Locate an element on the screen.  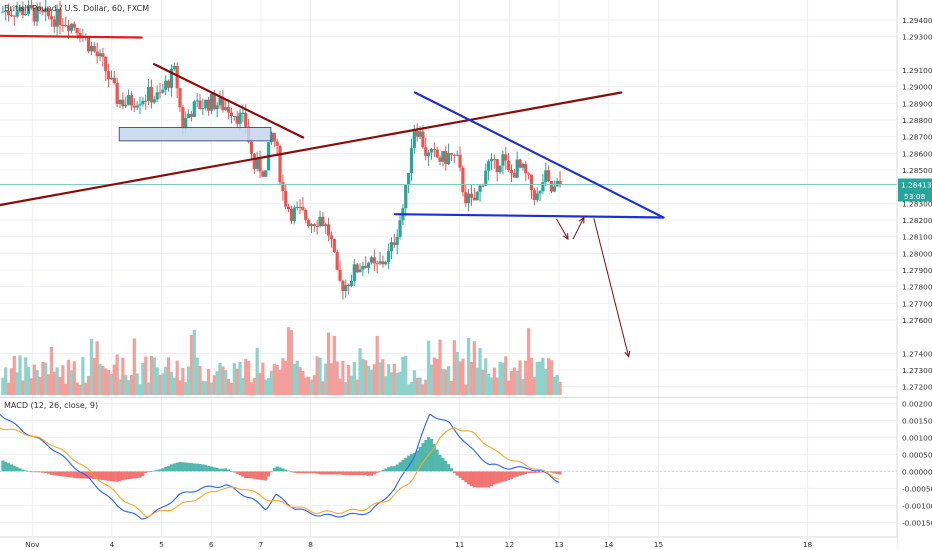
resistance-zone-box is located at coordinates (195, 134).